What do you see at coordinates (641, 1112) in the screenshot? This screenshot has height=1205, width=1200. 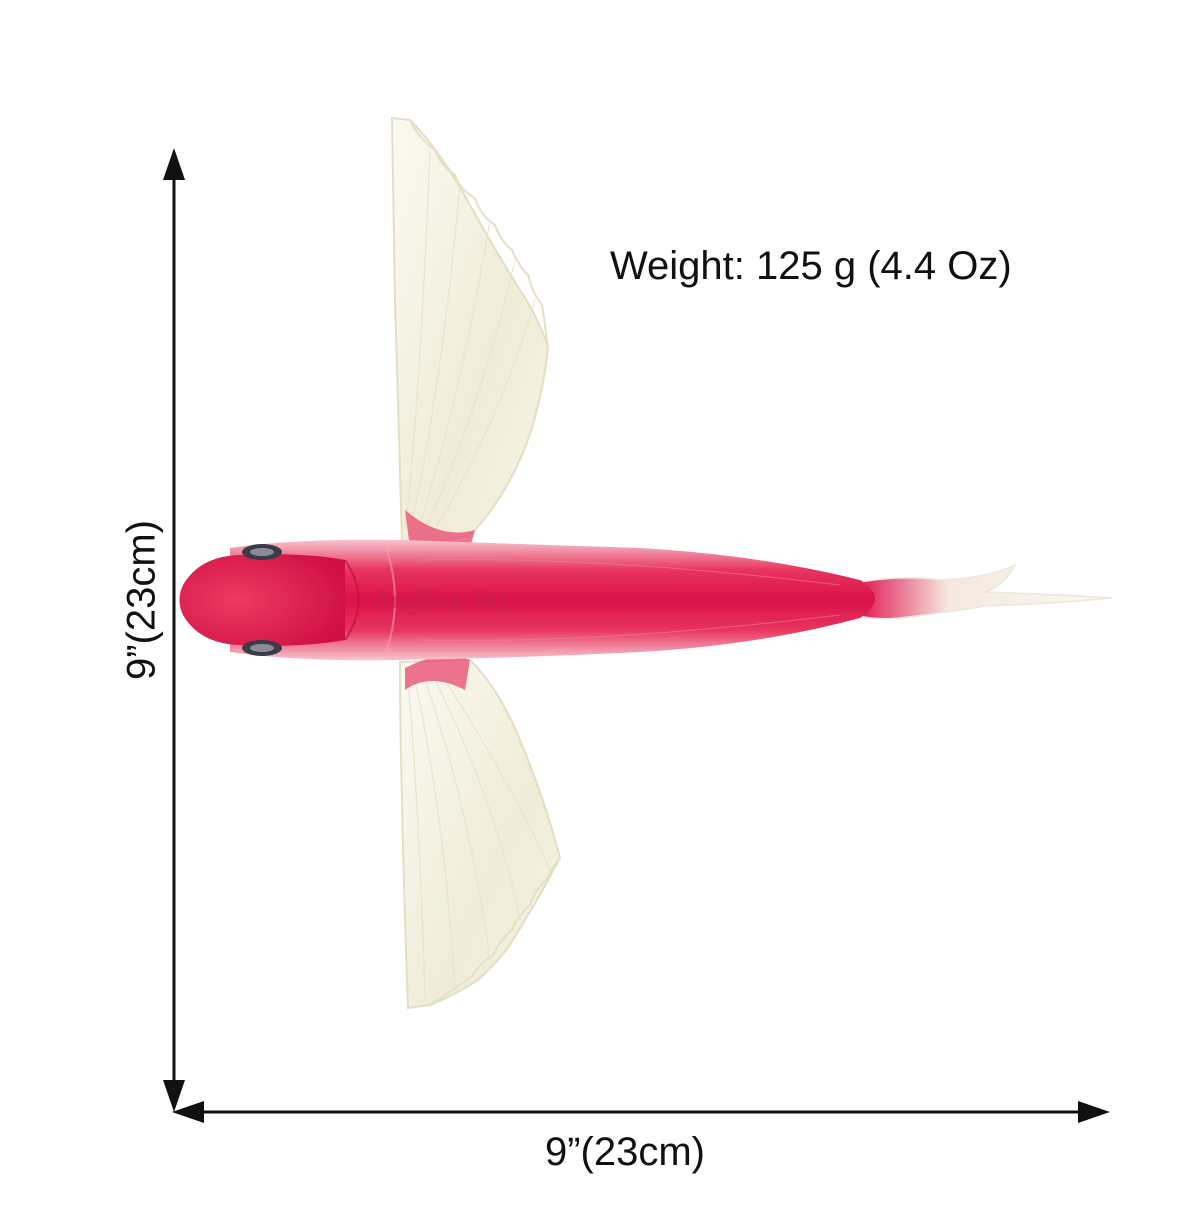 I see `width-dimension-arrow` at bounding box center [641, 1112].